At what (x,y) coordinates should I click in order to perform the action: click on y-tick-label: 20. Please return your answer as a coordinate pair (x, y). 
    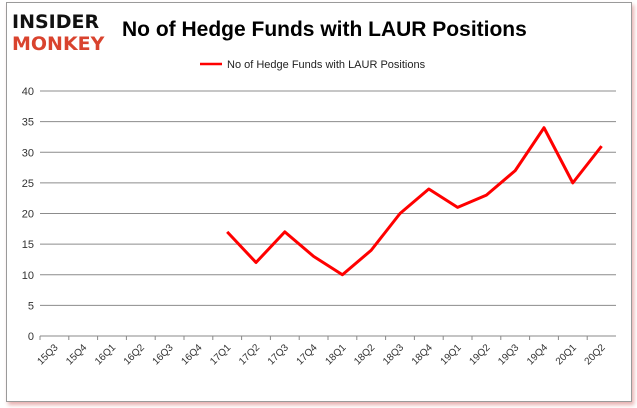
    Looking at the image, I should click on (28, 215).